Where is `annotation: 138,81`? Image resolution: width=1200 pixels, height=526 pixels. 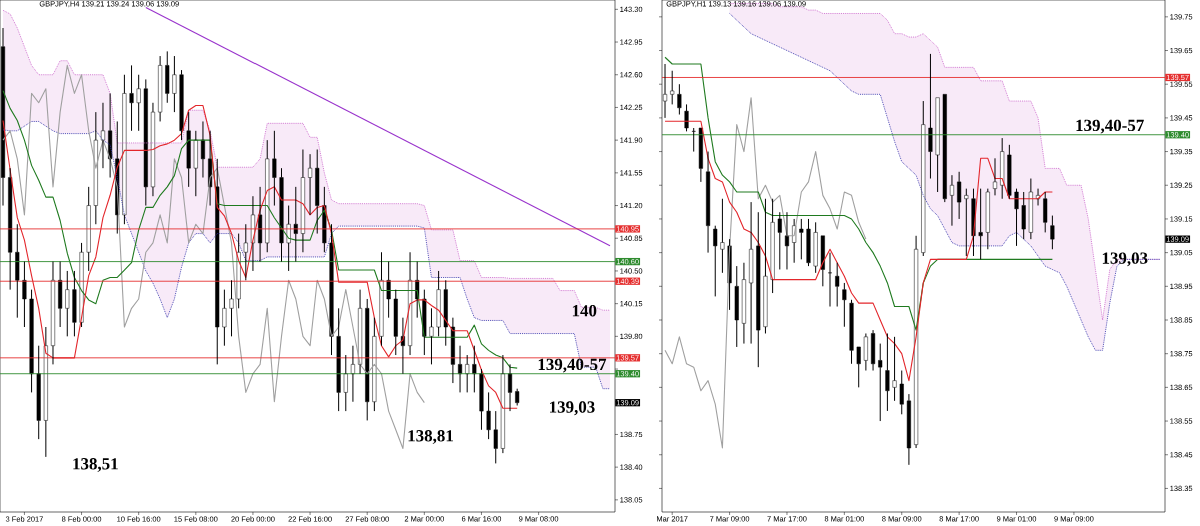
annotation: 138,81 is located at coordinates (430, 437).